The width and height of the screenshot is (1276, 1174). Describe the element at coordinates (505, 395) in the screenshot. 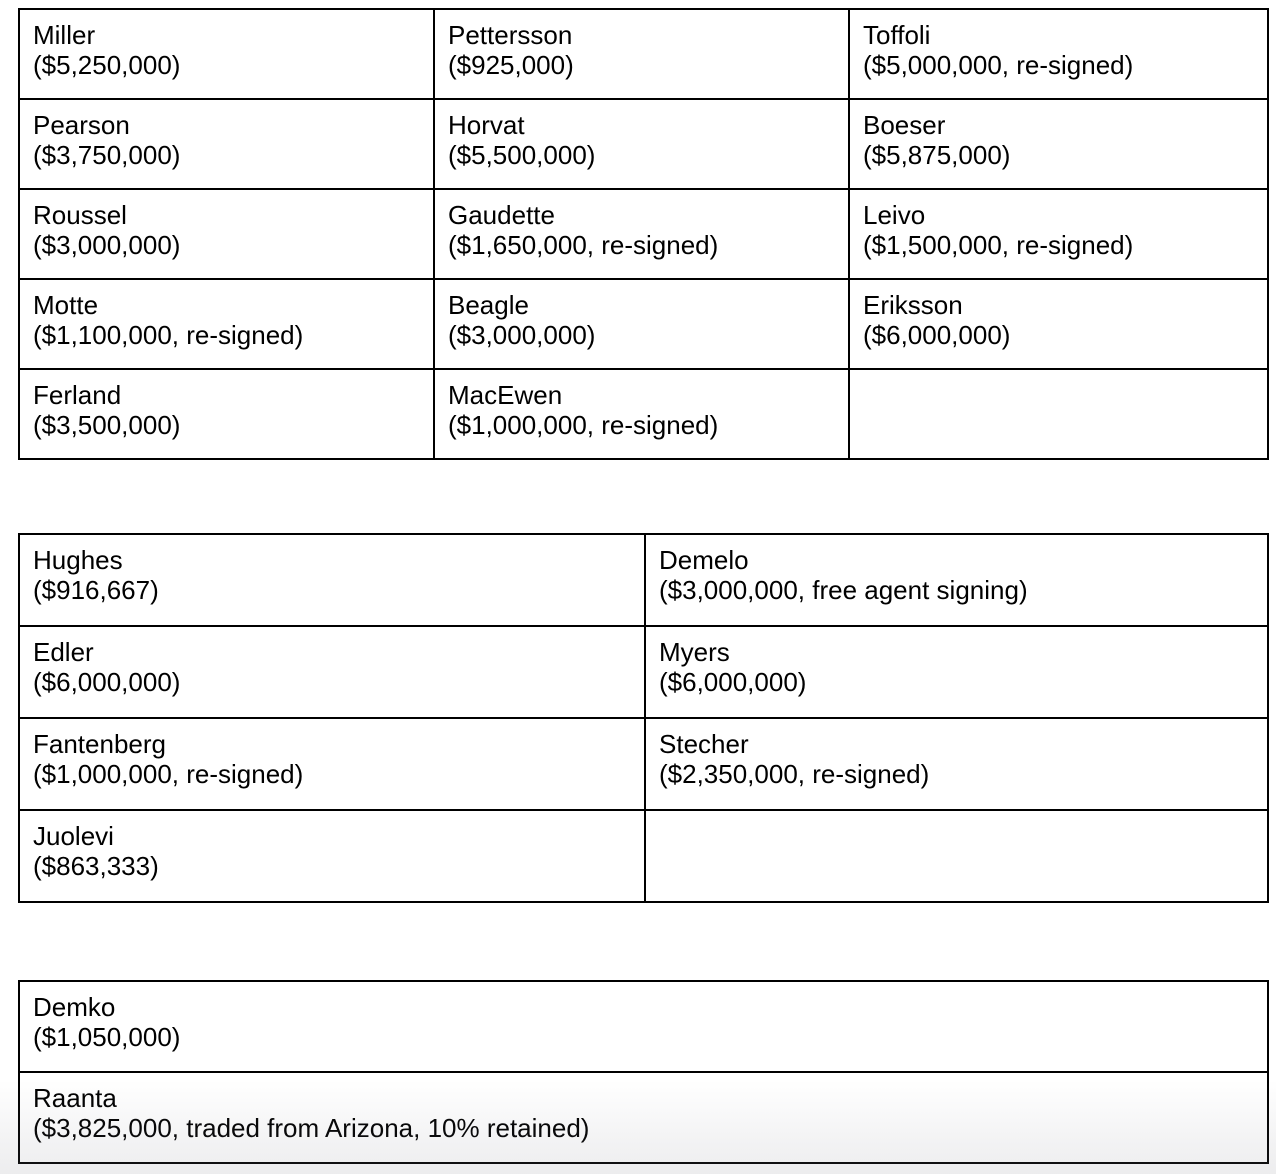

I see `player-name: MacEwen` at that location.